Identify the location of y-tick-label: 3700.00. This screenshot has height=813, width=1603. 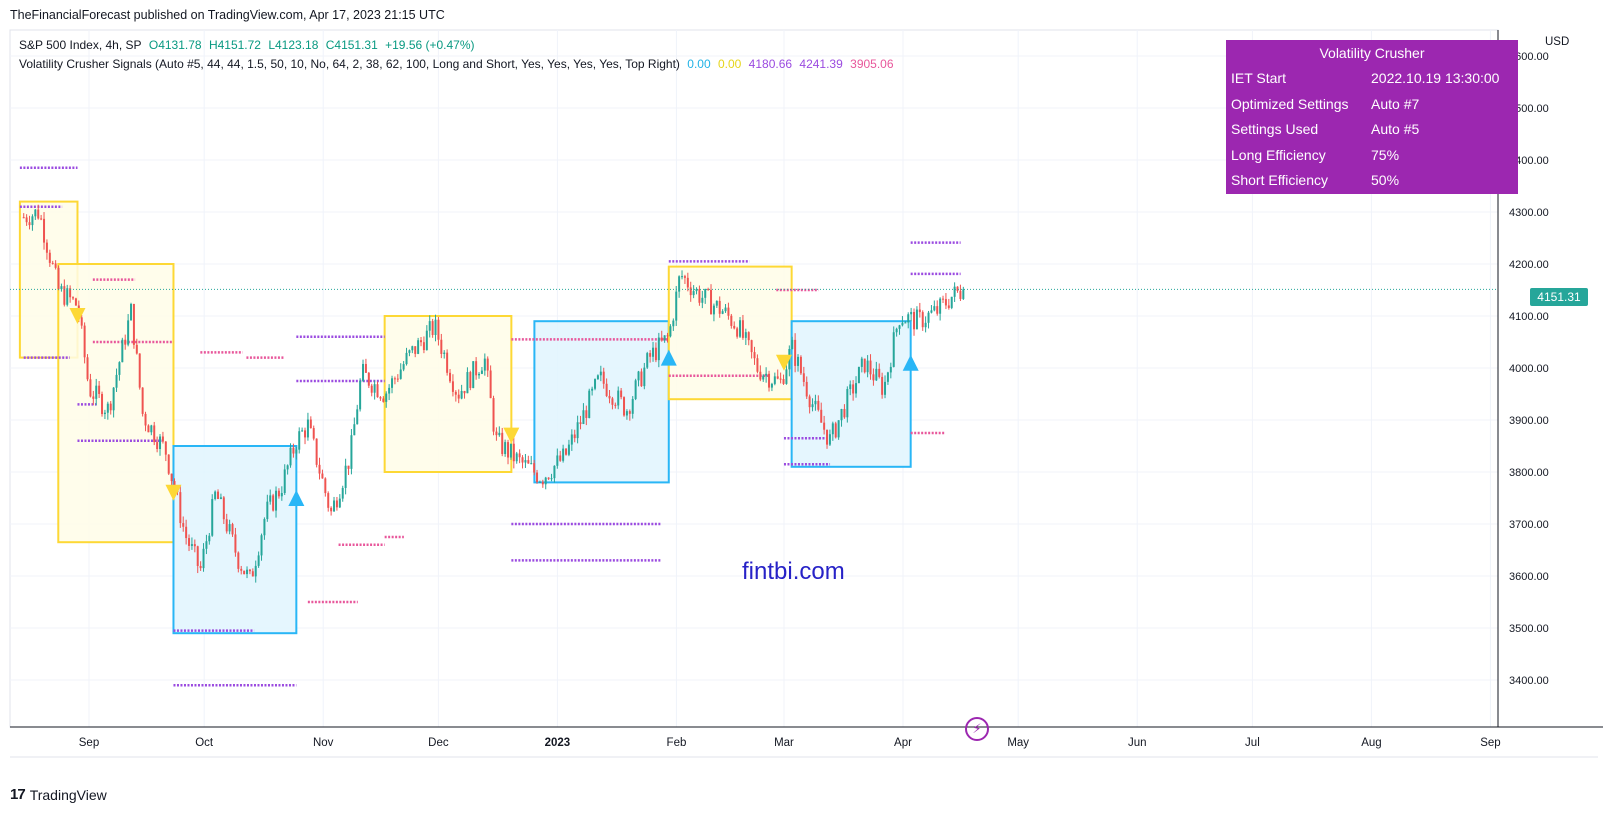
(1529, 525).